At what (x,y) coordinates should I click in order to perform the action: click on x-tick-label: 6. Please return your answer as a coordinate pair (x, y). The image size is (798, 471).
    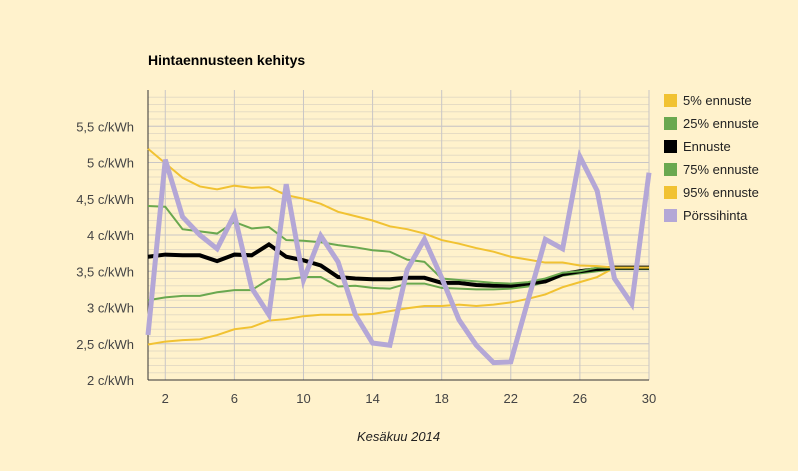
    Looking at the image, I should click on (234, 398).